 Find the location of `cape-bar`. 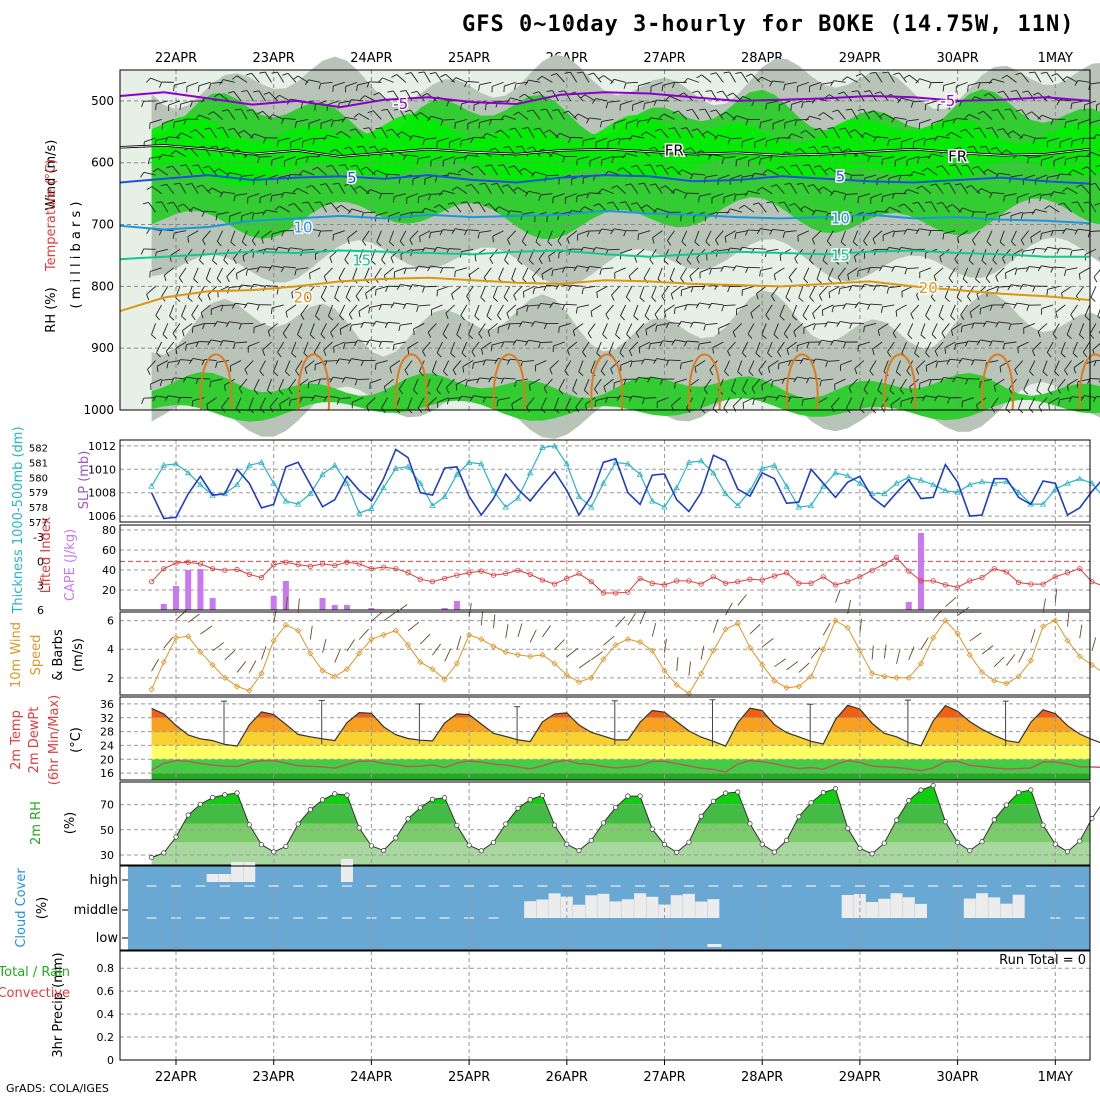

cape-bar is located at coordinates (920, 571).